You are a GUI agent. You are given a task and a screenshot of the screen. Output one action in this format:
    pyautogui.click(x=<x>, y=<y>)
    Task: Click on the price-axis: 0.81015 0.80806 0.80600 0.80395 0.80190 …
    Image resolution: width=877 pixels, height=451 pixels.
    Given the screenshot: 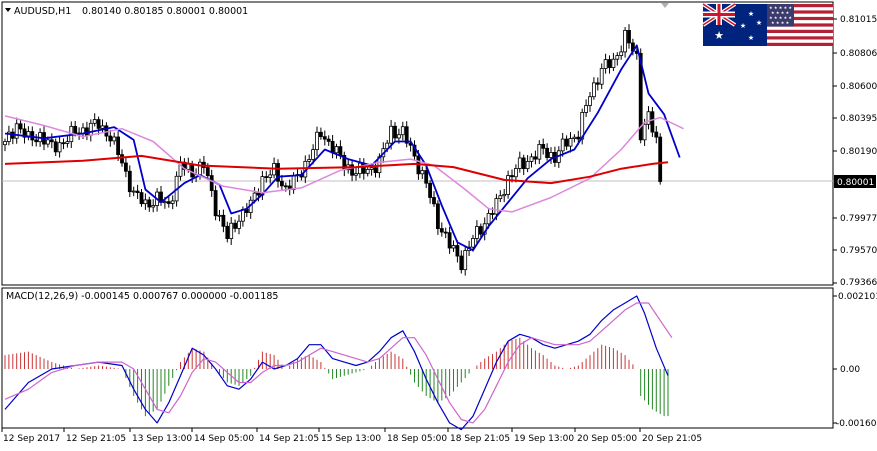 What is the action you would take?
    pyautogui.click(x=855, y=151)
    